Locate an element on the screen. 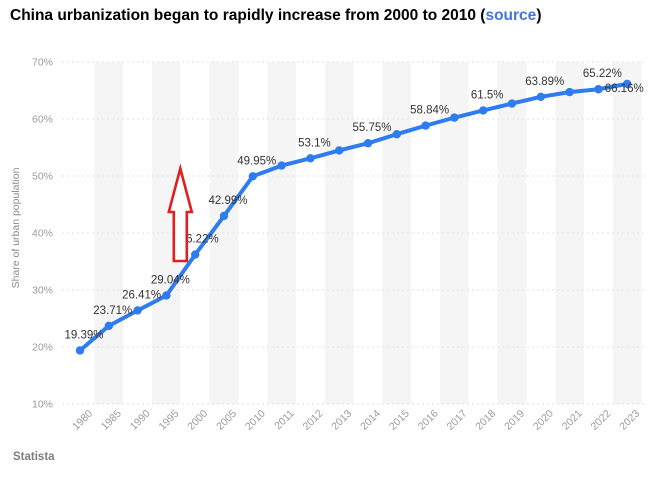 Image resolution: width=657 pixels, height=477 pixels. data-label: 23.71% is located at coordinates (112, 311).